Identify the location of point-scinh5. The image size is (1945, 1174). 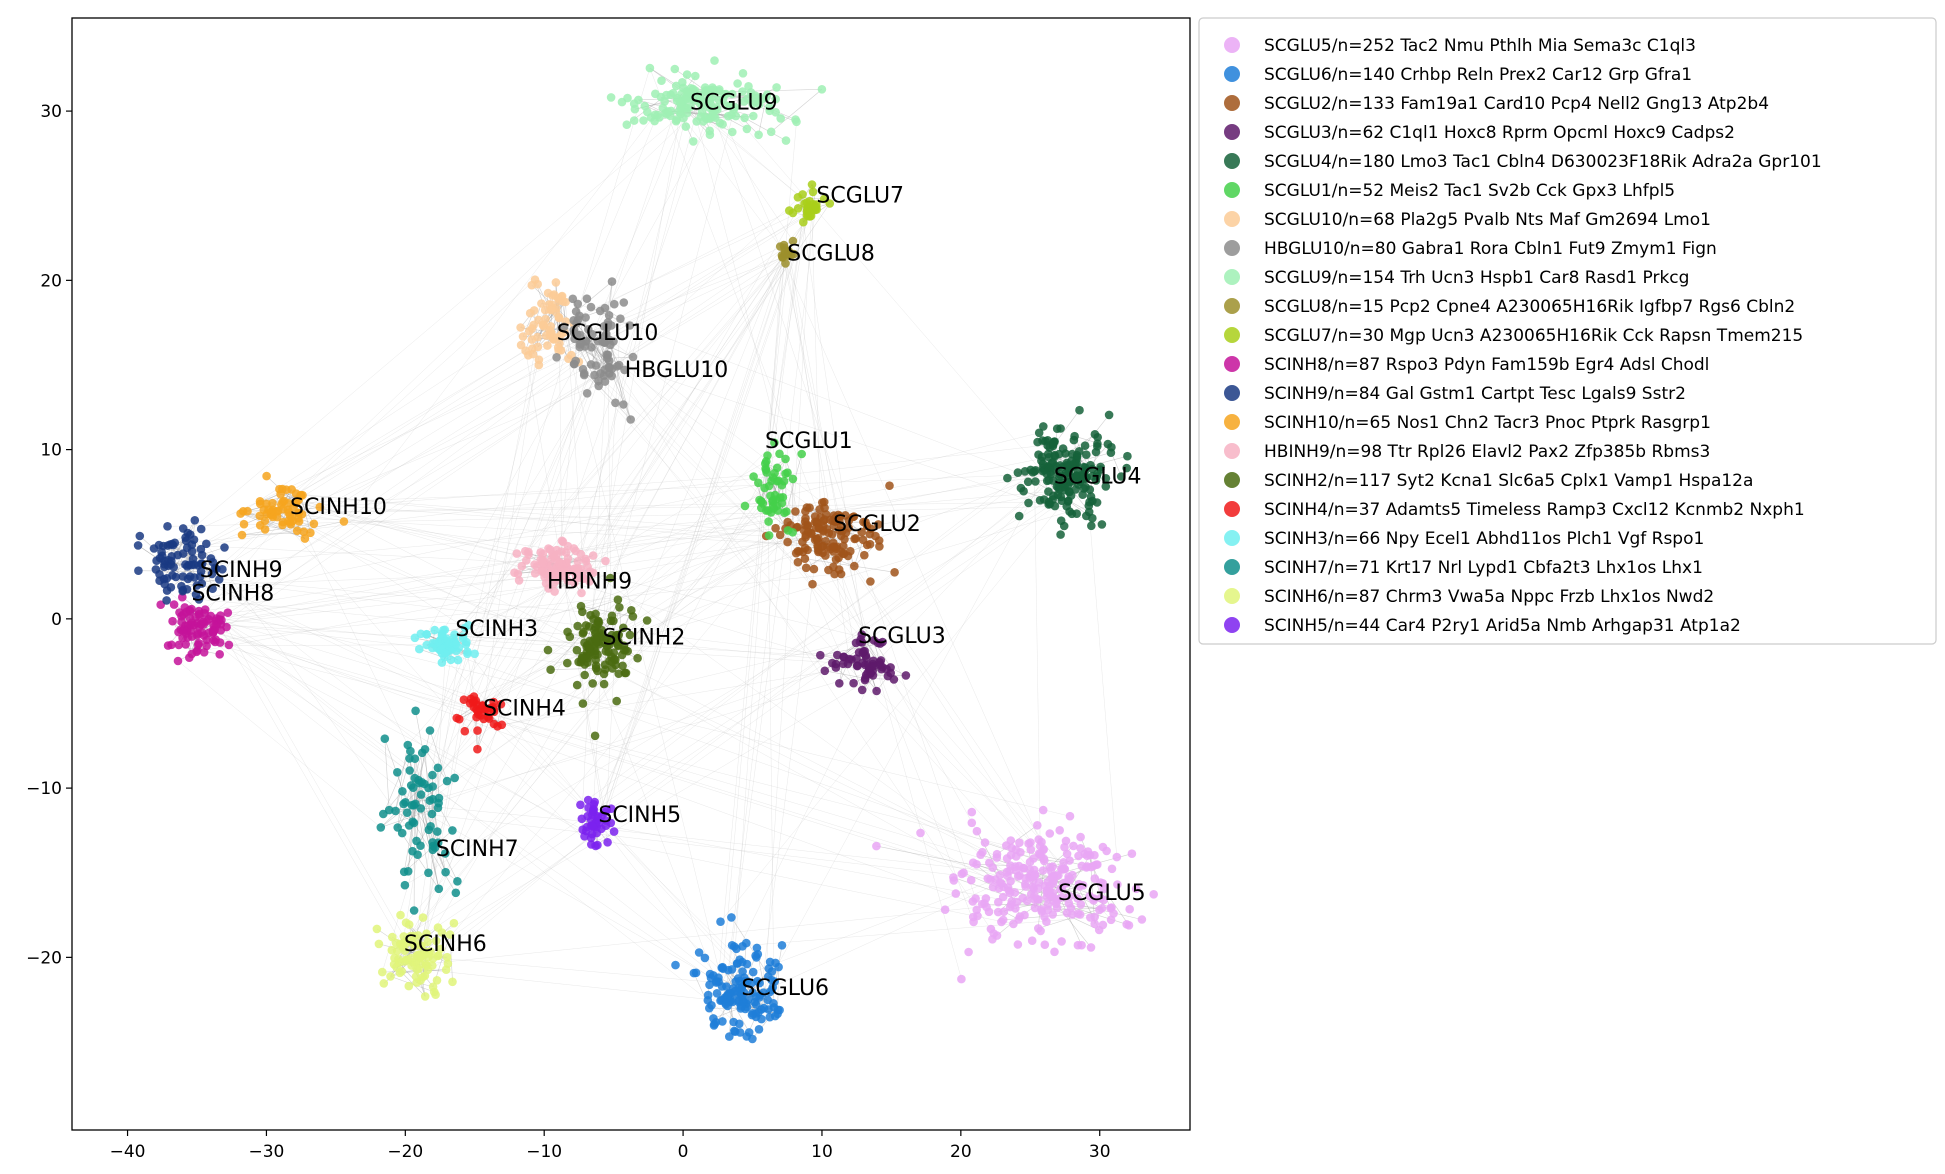
(592, 826).